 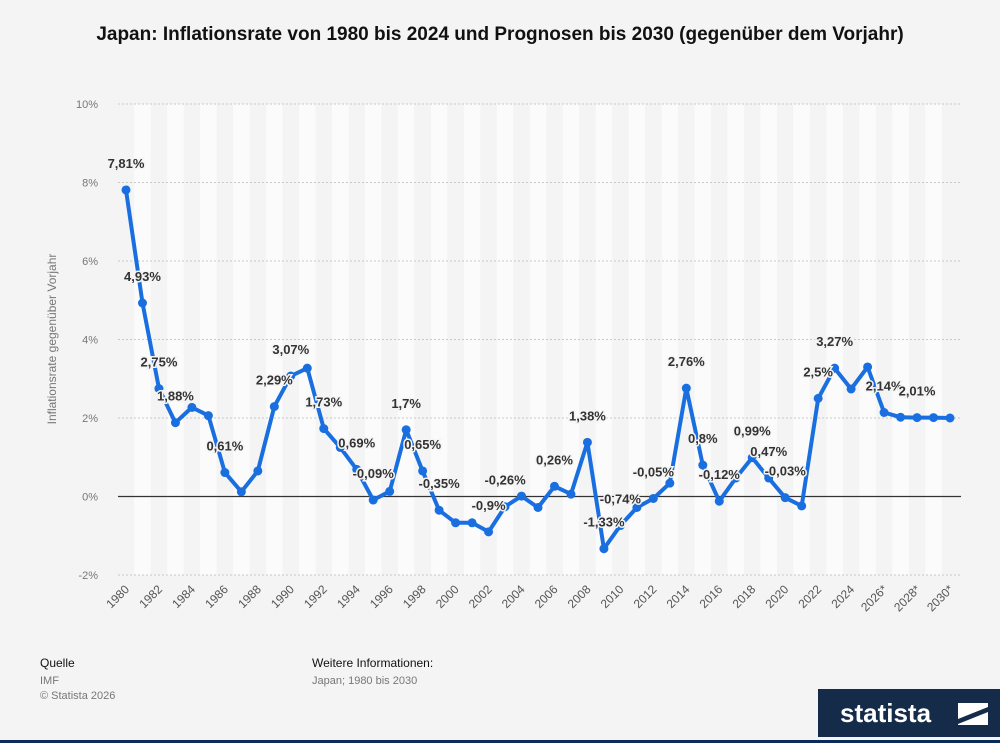 What do you see at coordinates (159, 362) in the screenshot?
I see `data-label: 2,75%` at bounding box center [159, 362].